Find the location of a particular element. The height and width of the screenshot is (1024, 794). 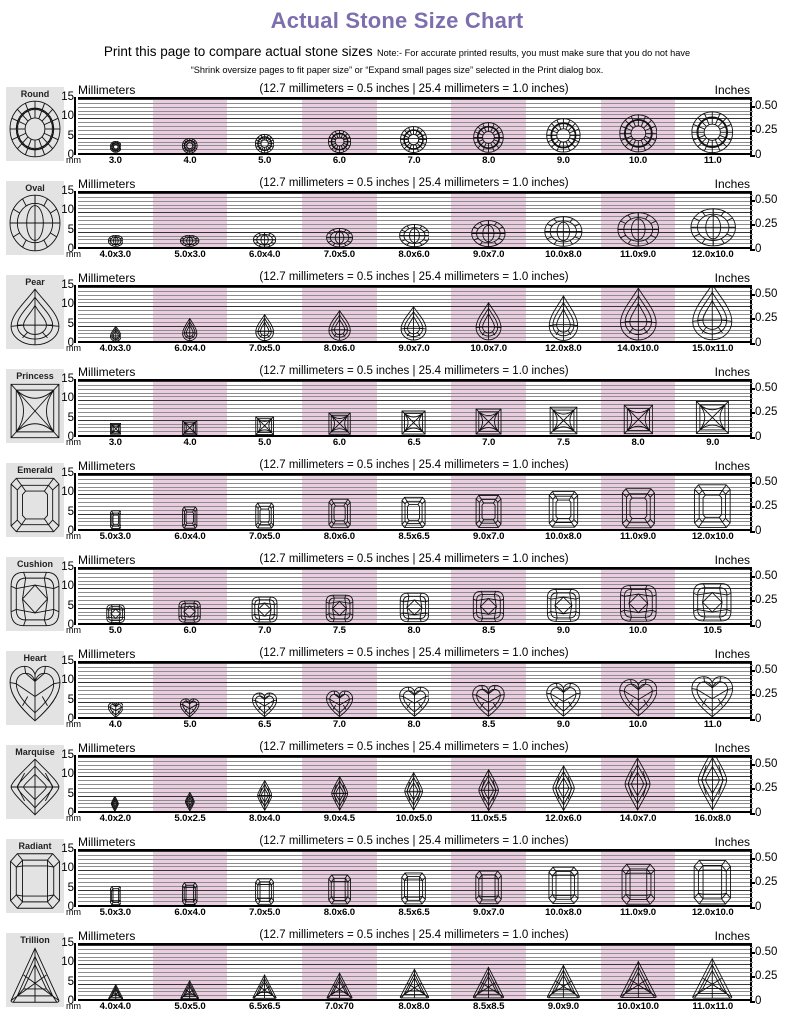

shape-card-heart: Heart is located at coordinates (35, 688).